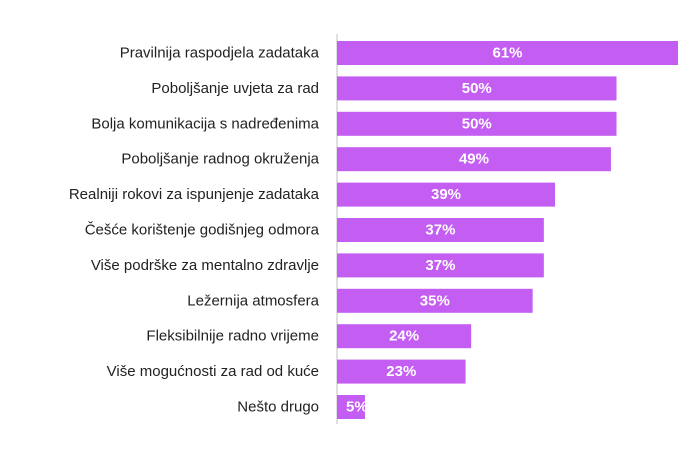 This screenshot has width=692, height=466. What do you see at coordinates (194, 194) in the screenshot?
I see `category-label: Realniji rokovi za ispunjenje zadataka` at bounding box center [194, 194].